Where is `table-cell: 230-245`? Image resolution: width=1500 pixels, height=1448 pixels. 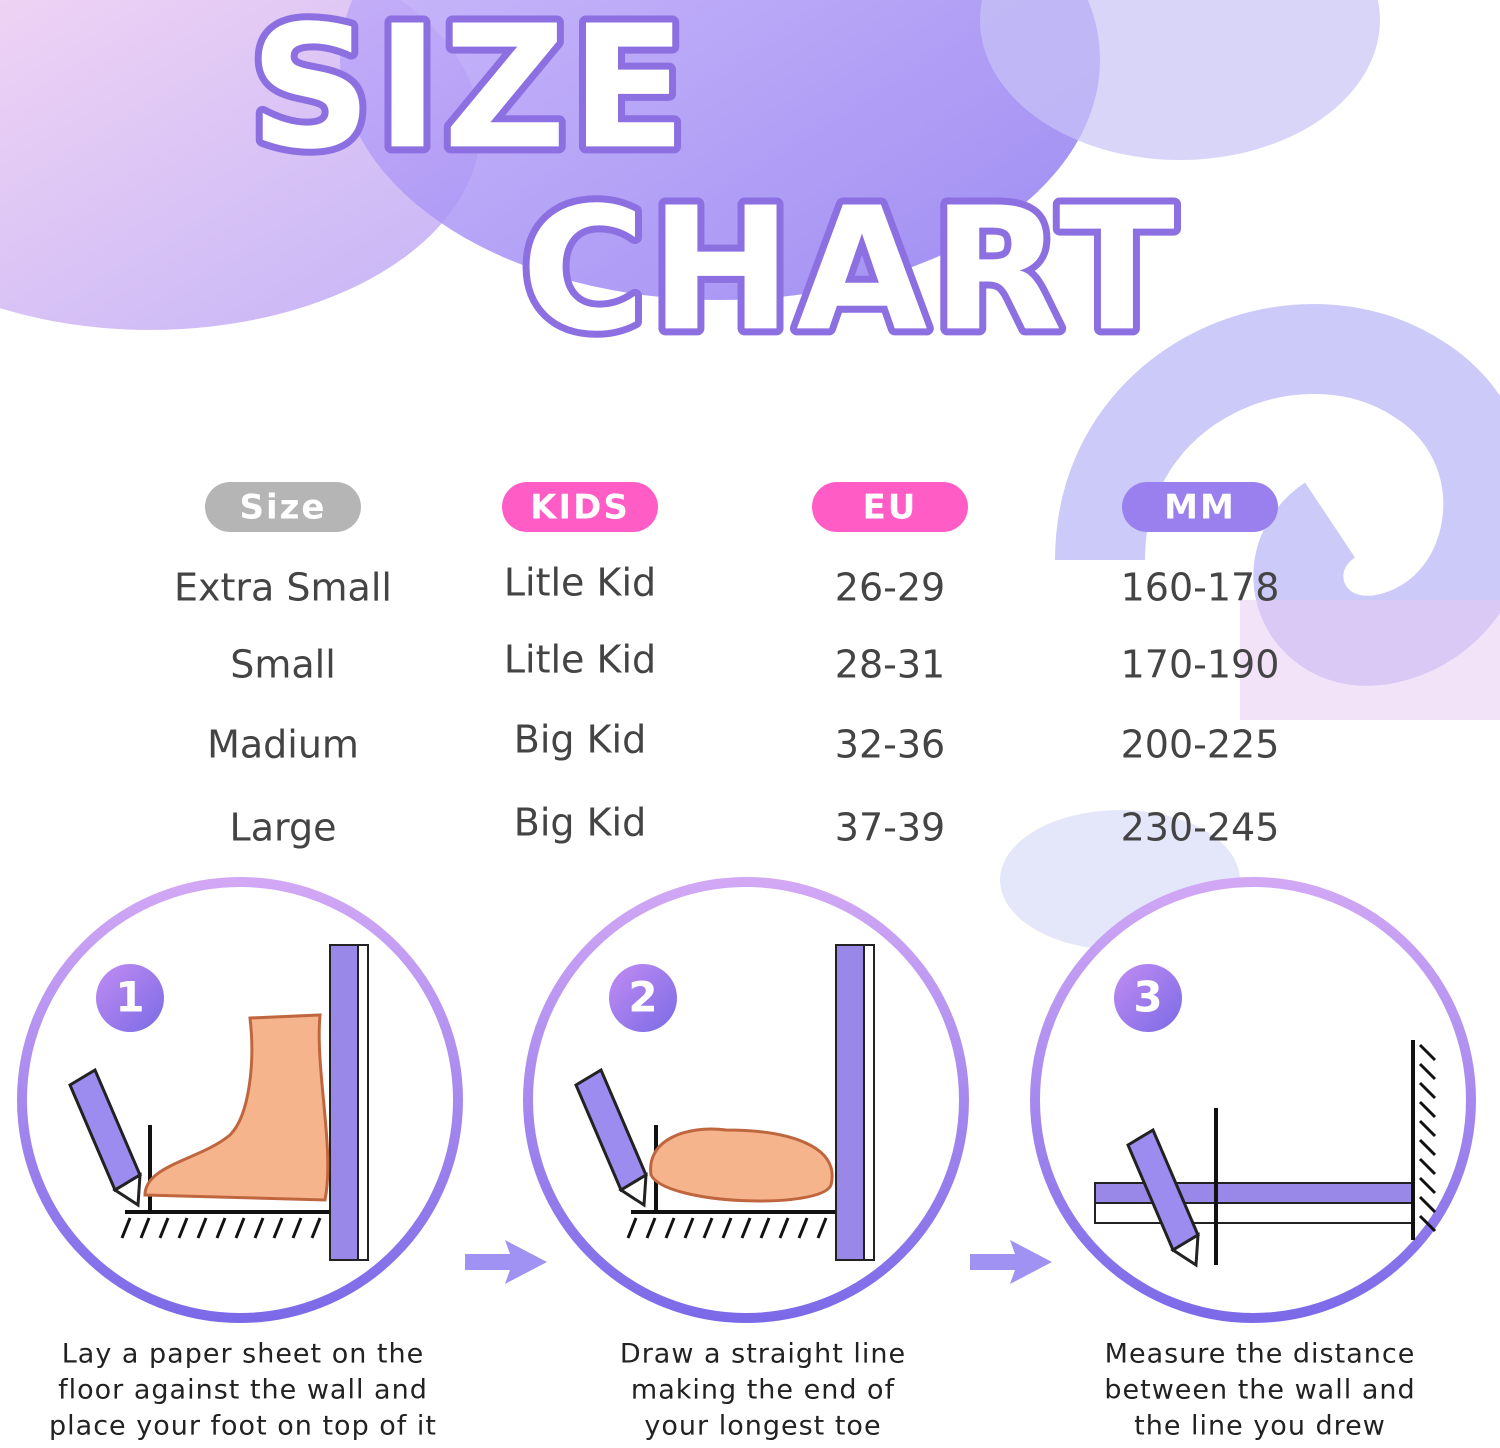
table-cell: 230-245 is located at coordinates (1200, 828).